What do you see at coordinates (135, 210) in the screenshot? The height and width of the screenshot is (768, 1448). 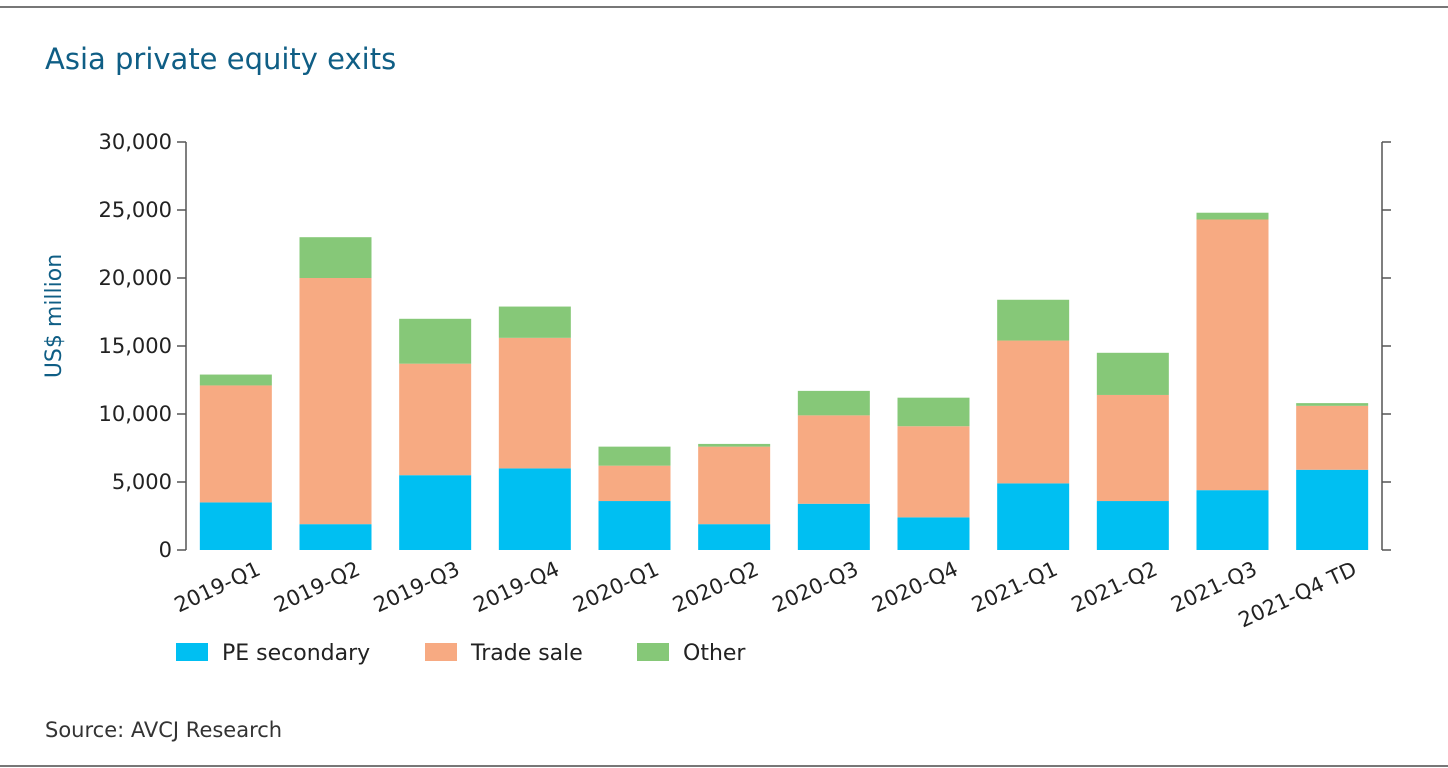 I see `y-tick-label: 25,000` at bounding box center [135, 210].